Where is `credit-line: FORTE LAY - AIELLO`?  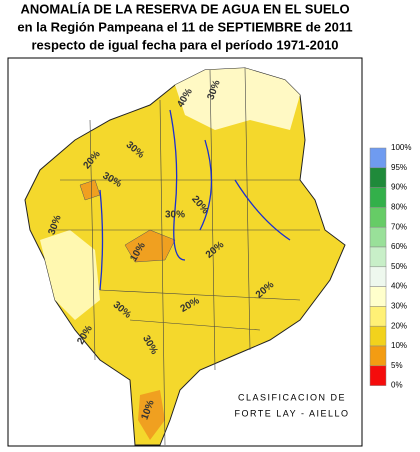 credit-line: FORTE LAY - AIELLO is located at coordinates (291, 413).